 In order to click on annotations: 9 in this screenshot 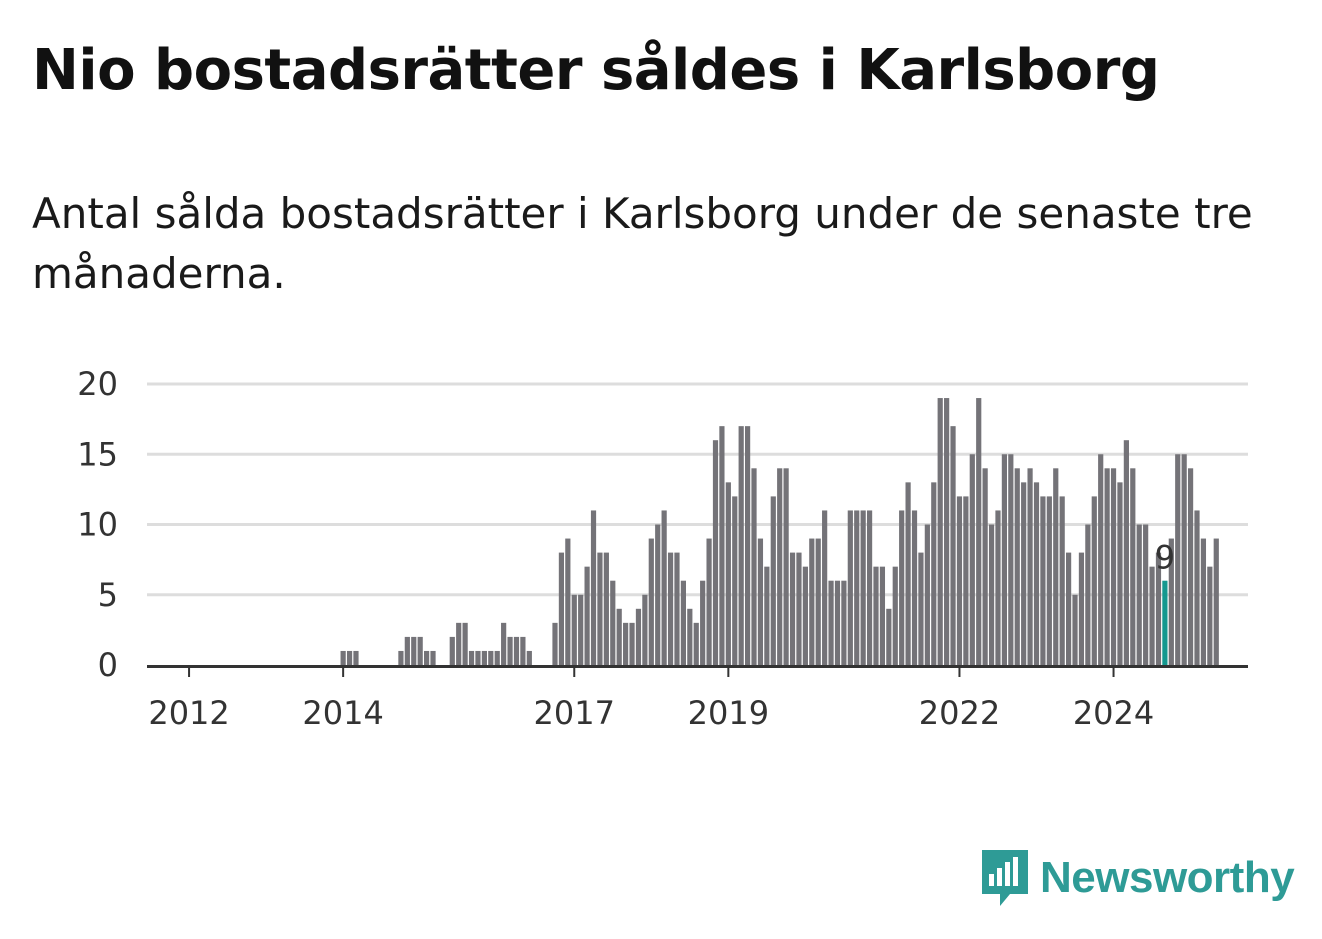, I will do `click(1165, 558)`.